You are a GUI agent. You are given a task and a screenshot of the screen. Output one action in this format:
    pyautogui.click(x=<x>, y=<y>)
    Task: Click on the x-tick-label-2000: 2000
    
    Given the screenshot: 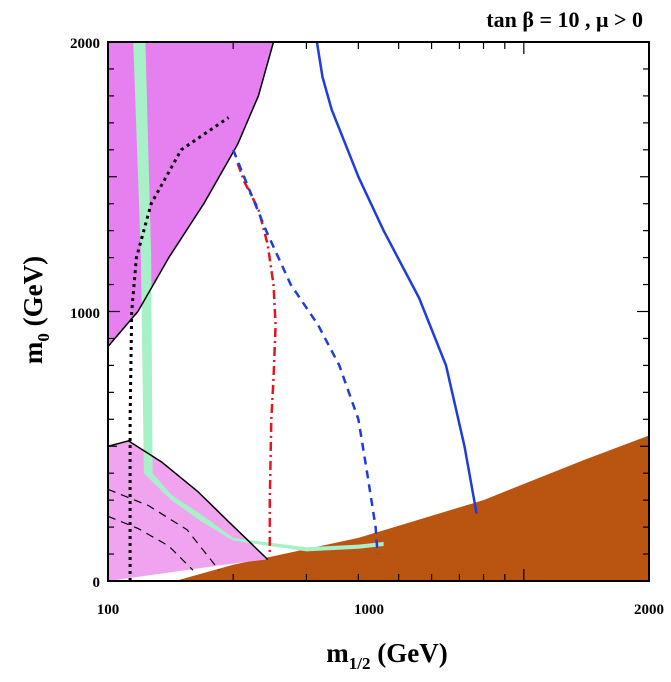 What is the action you would take?
    pyautogui.click(x=649, y=610)
    